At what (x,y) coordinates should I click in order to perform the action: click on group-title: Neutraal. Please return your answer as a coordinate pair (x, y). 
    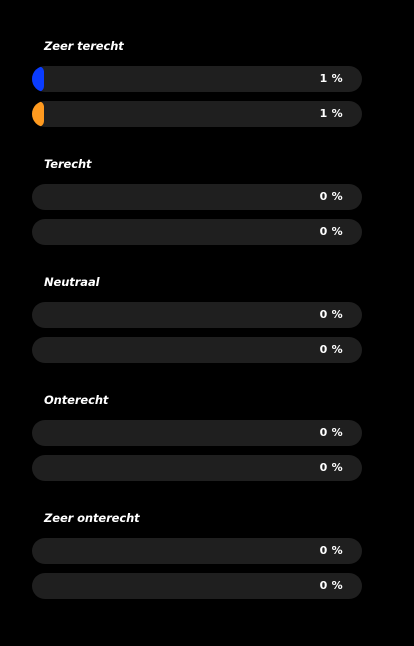
    Looking at the image, I should click on (72, 282).